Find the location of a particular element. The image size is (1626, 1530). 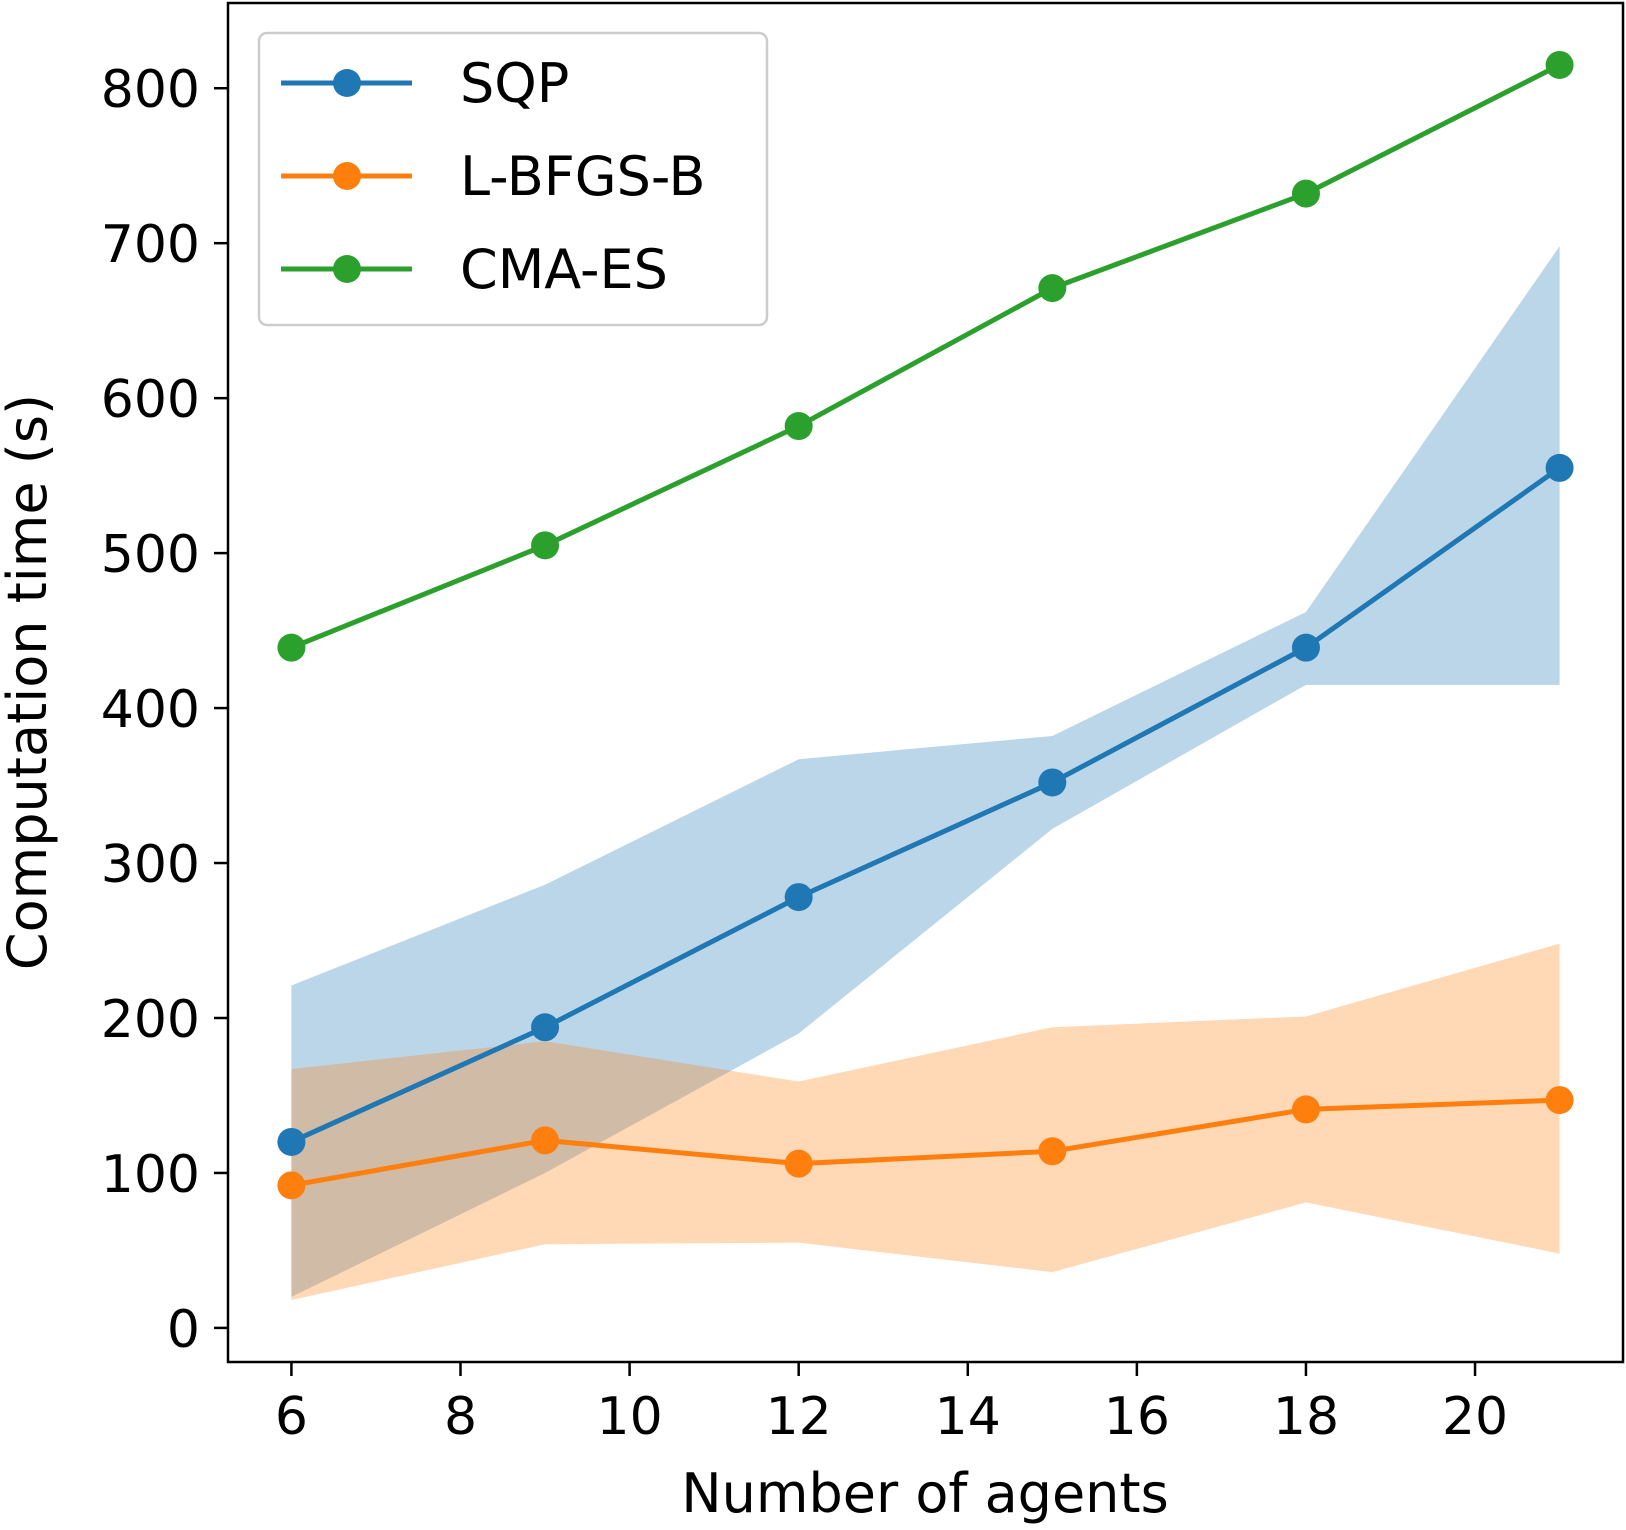

legend-item-sqp: SQP is located at coordinates (425, 83).